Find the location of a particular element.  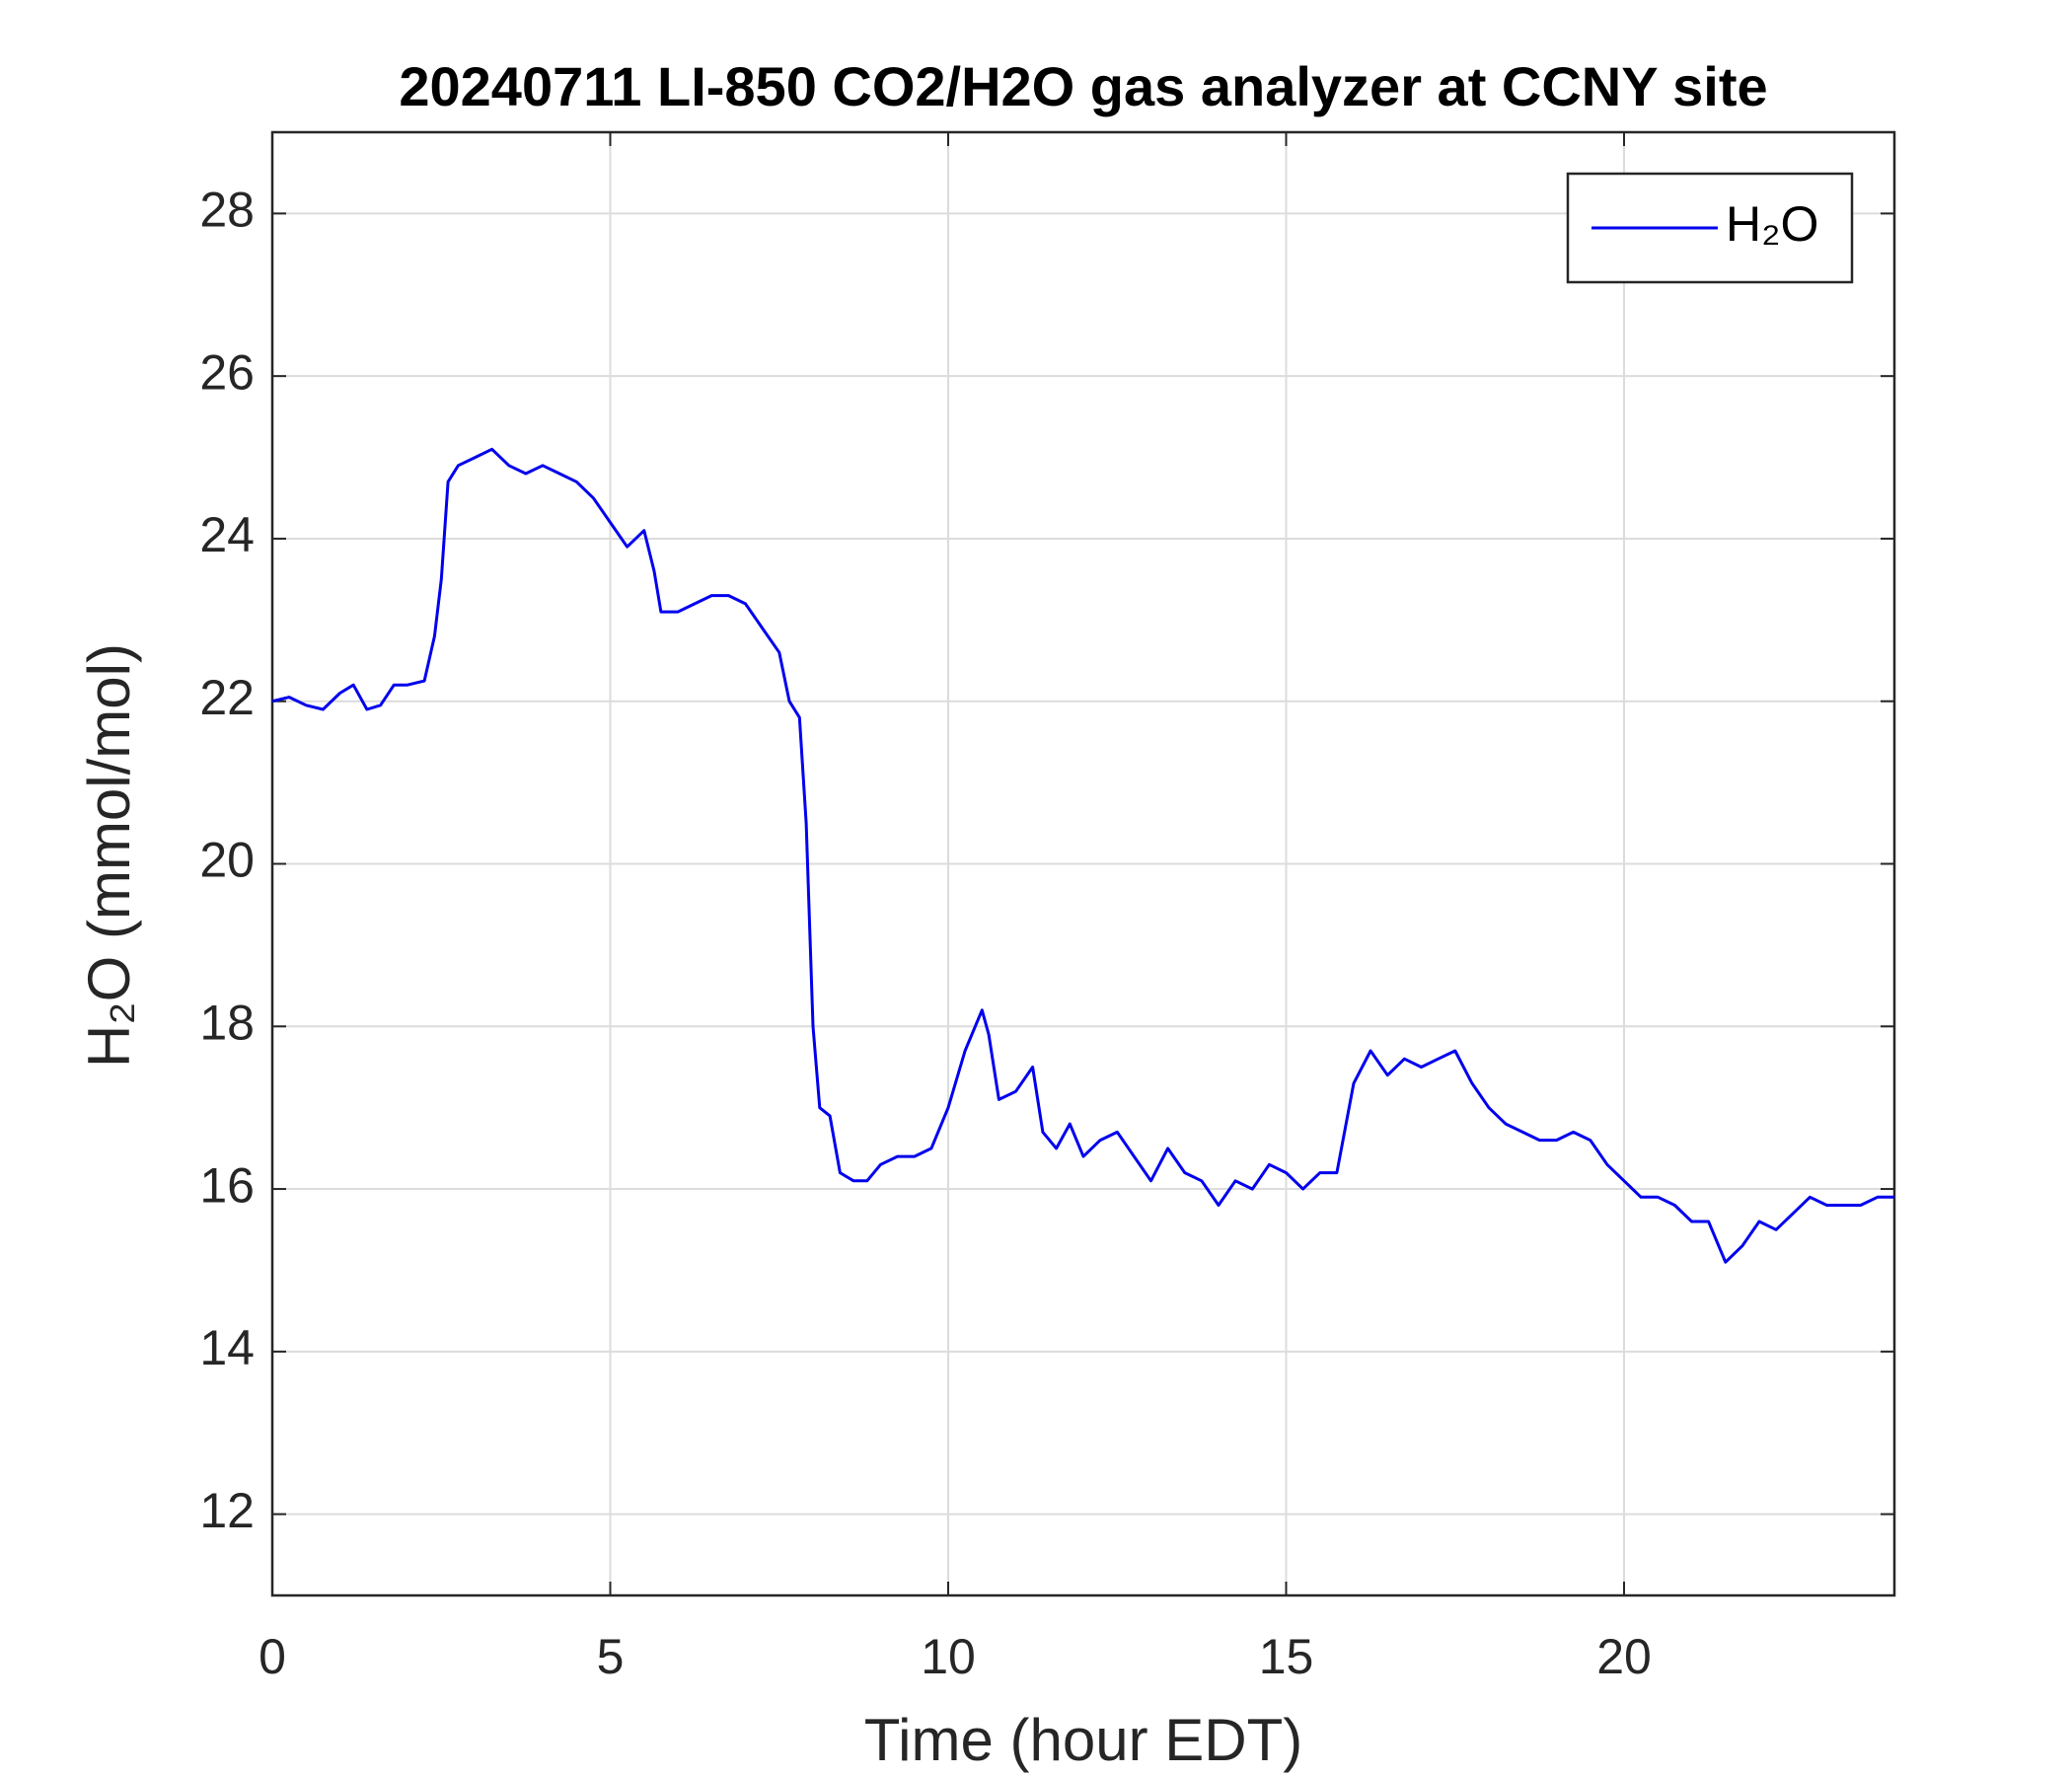

x-tick-label: 20 is located at coordinates (1624, 1657).